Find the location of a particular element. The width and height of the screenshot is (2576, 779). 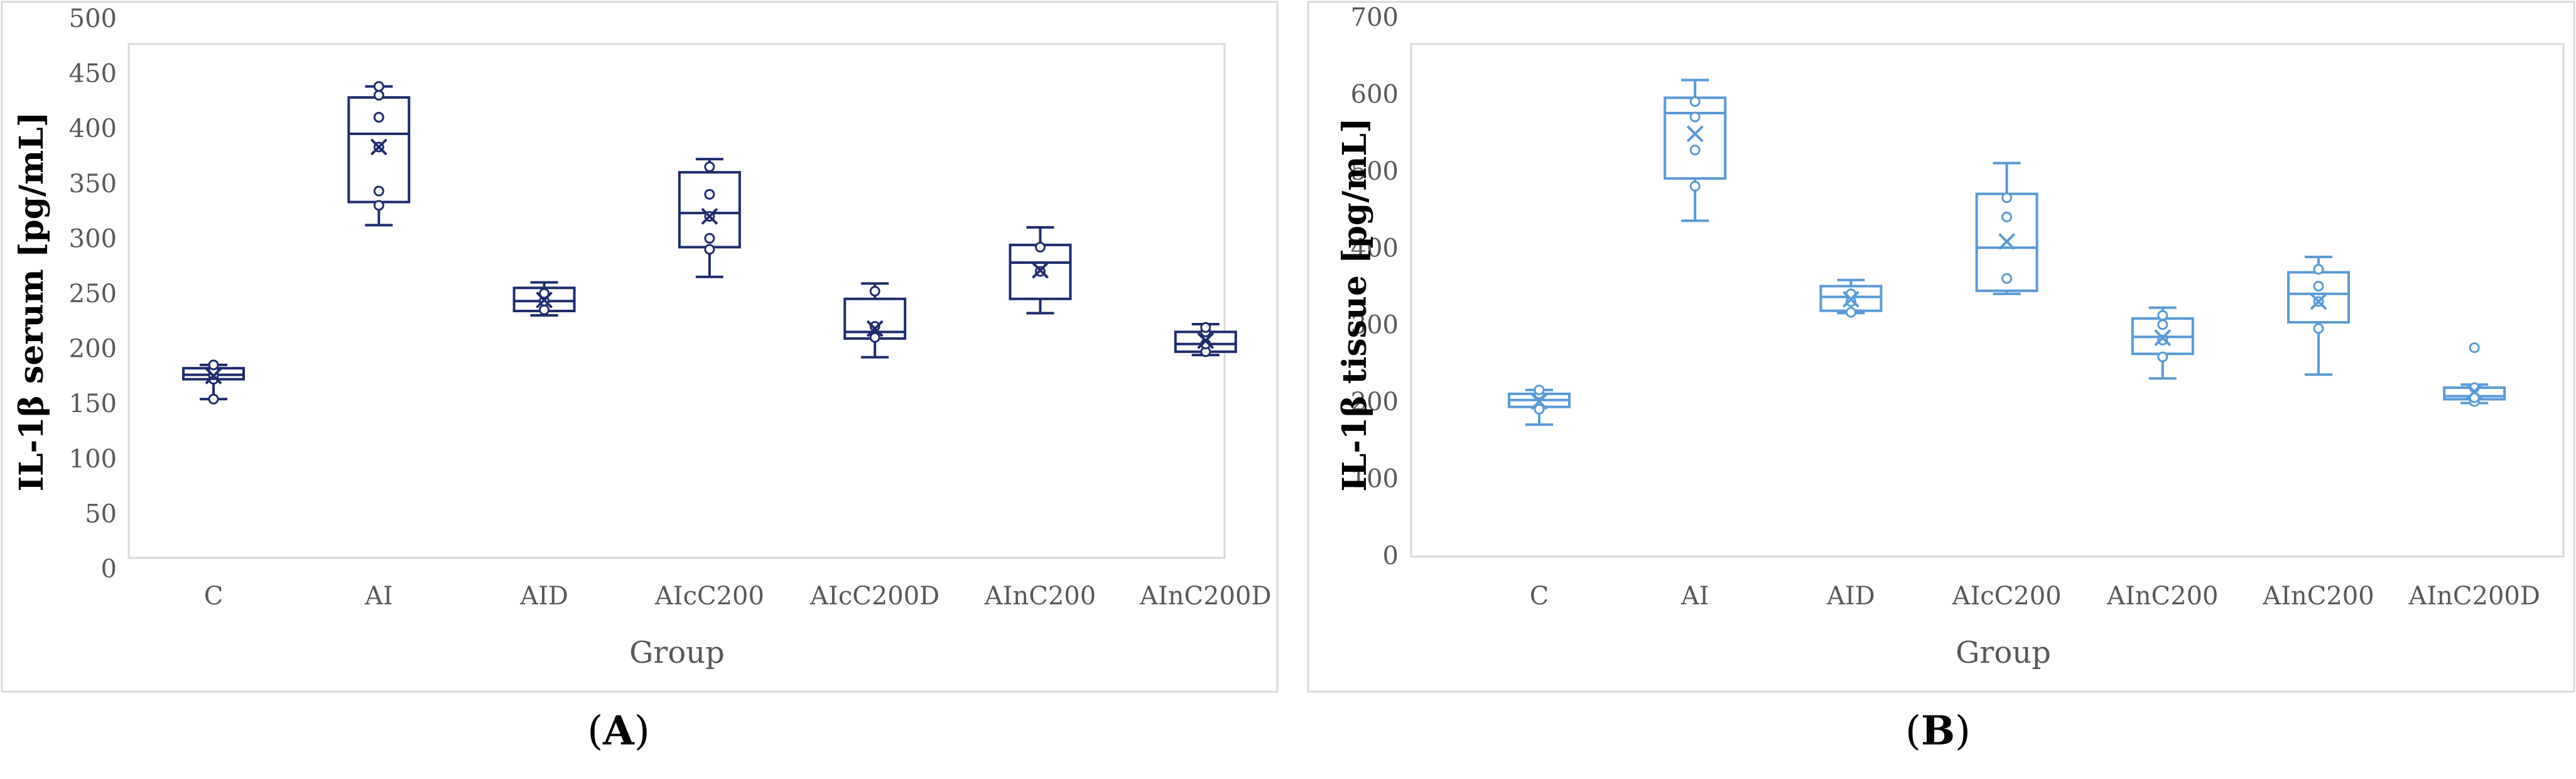

panel-a-label: (A) is located at coordinates (618, 730).